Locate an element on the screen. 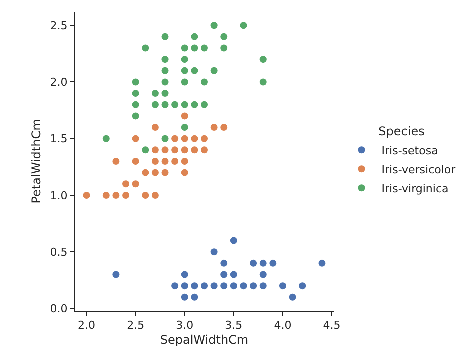 The image size is (474, 359). y-tick-label: 1.5 is located at coordinates (59, 139).